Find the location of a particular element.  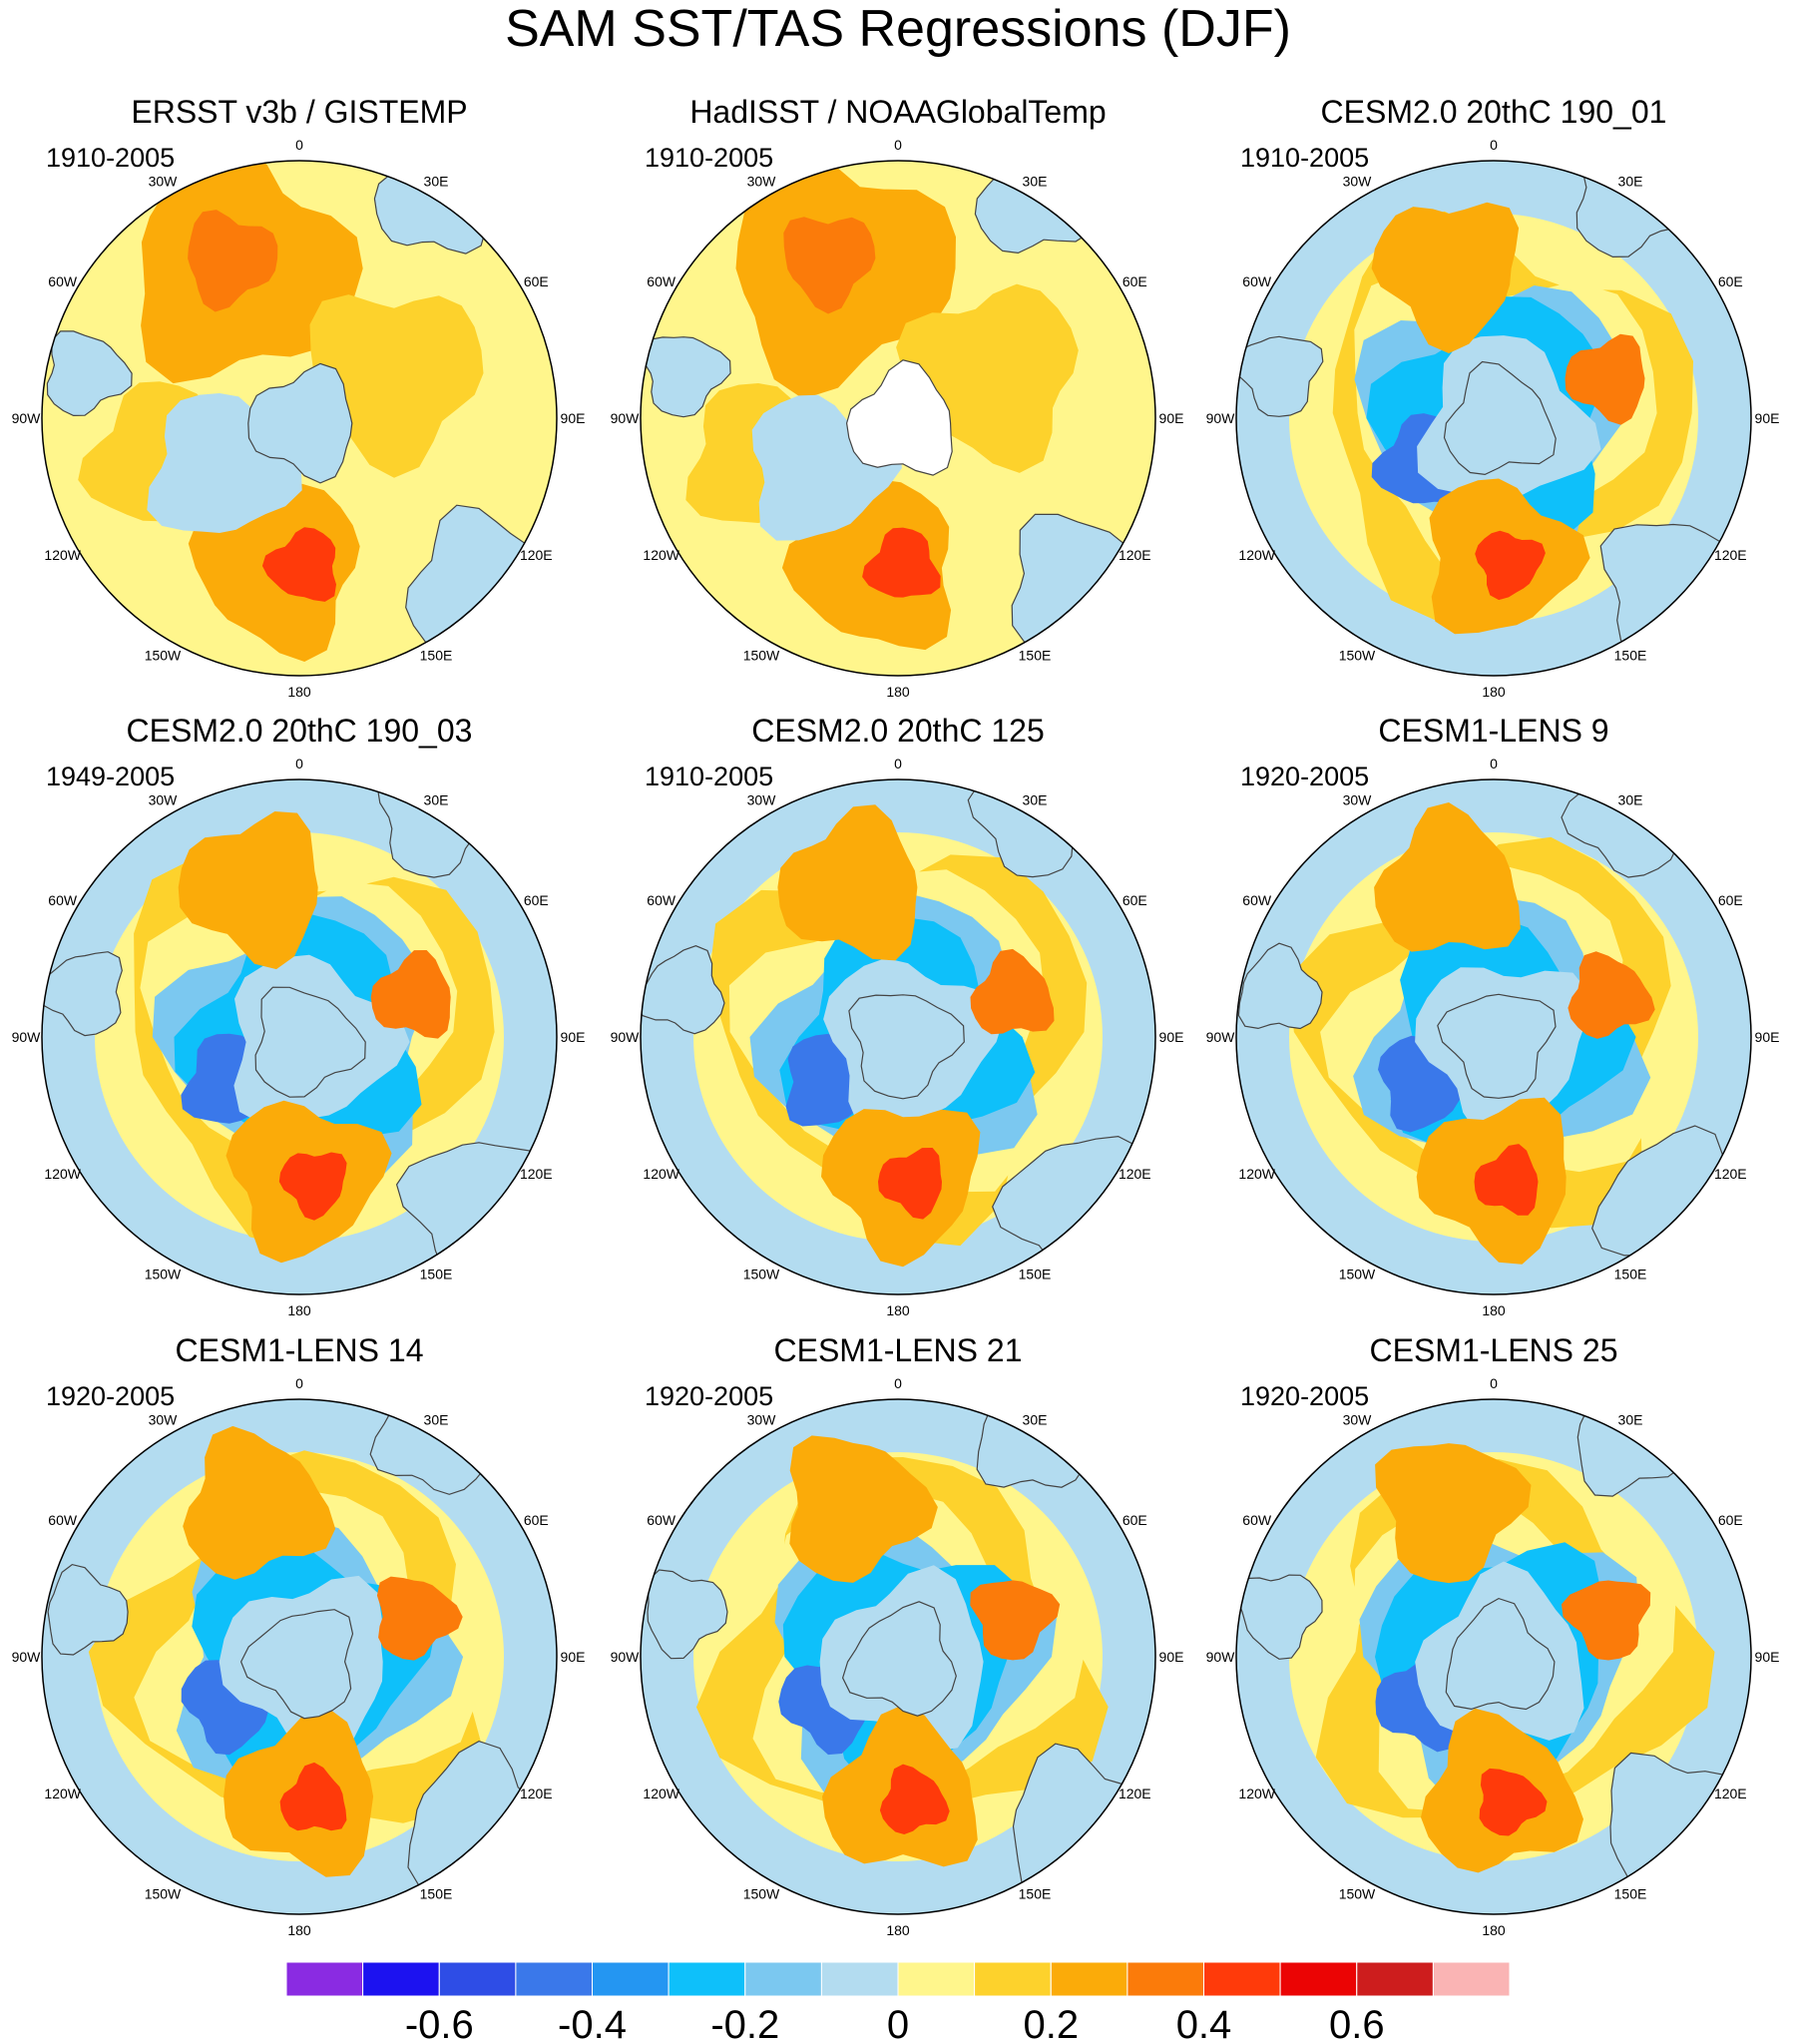

panel-title: CESM2.0 20thC 190_01 is located at coordinates (1494, 112).